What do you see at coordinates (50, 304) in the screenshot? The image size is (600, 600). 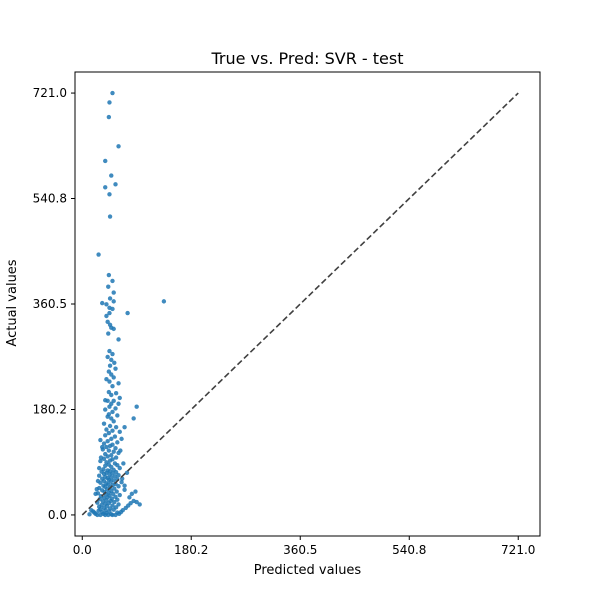 I see `y-tick-label: 360.5` at bounding box center [50, 304].